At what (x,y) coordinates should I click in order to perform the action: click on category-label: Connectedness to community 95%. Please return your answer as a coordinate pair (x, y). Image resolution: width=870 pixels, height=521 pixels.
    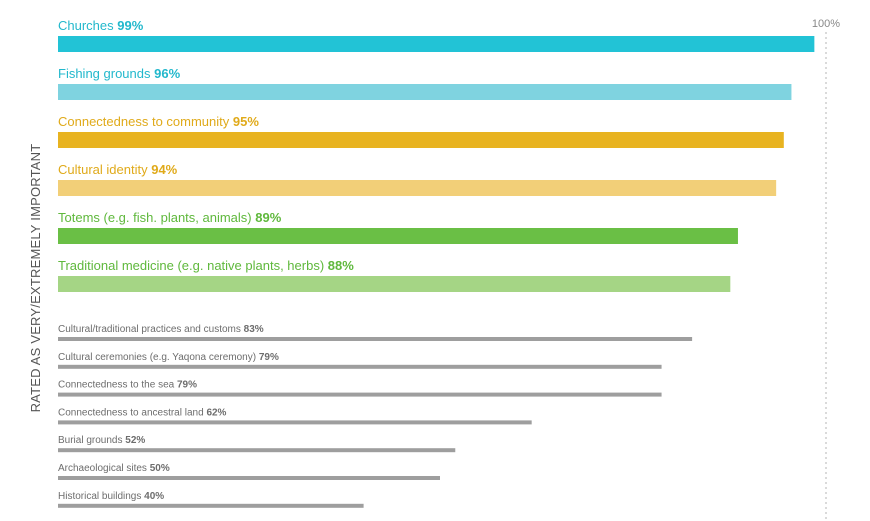
    Looking at the image, I should click on (158, 121).